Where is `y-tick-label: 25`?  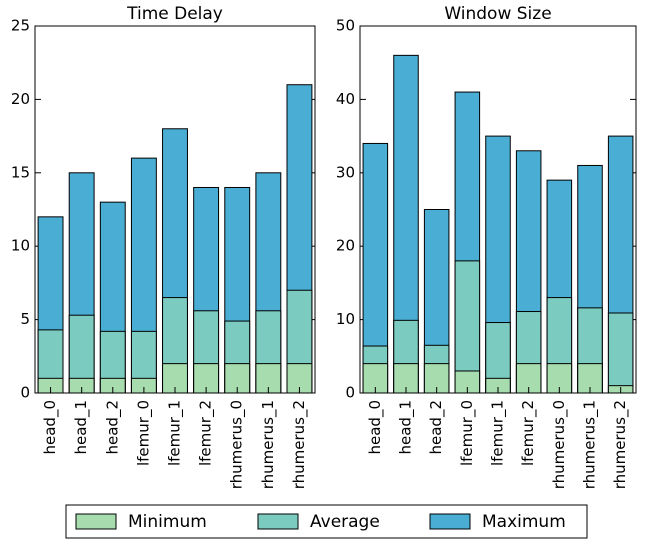
y-tick-label: 25 is located at coordinates (20, 26).